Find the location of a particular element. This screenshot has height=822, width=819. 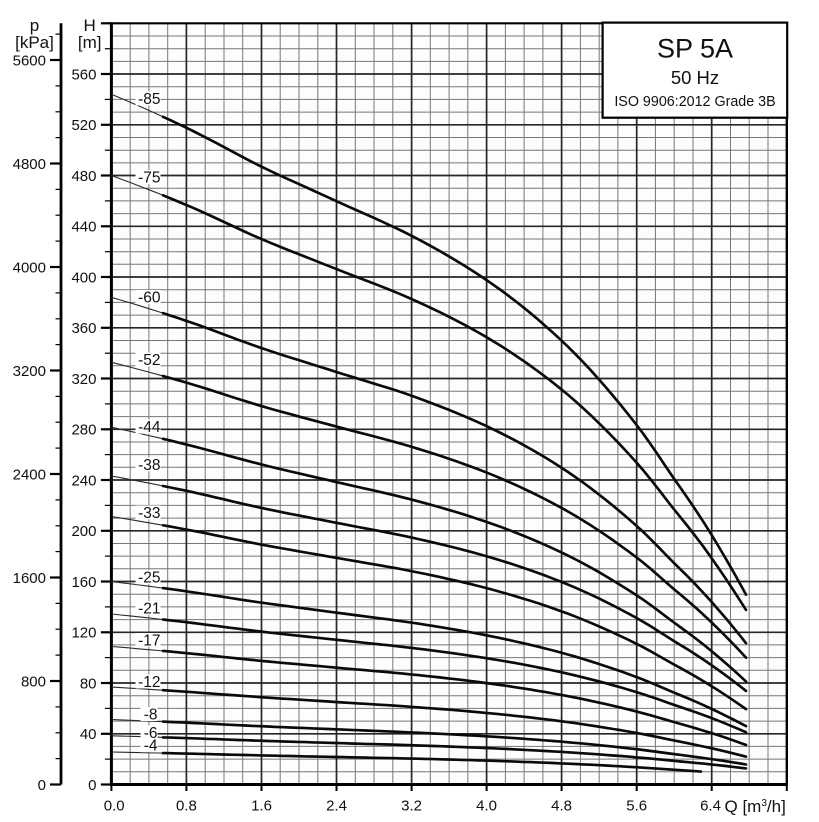

svg-text: 0.8 is located at coordinates (186, 806).